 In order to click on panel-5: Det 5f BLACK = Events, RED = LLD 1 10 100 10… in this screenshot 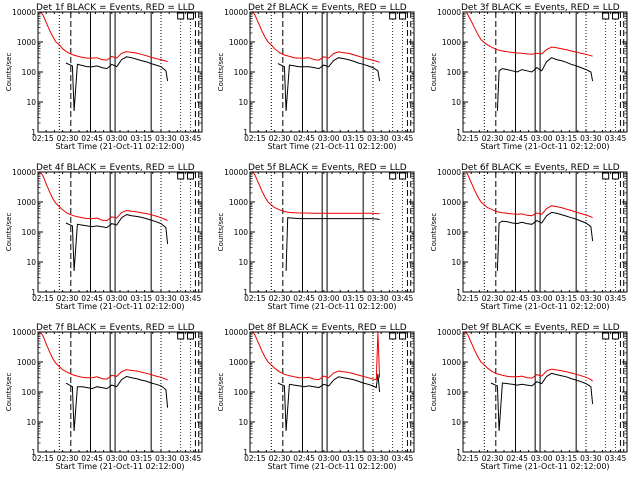, I will do `click(316, 237)`.